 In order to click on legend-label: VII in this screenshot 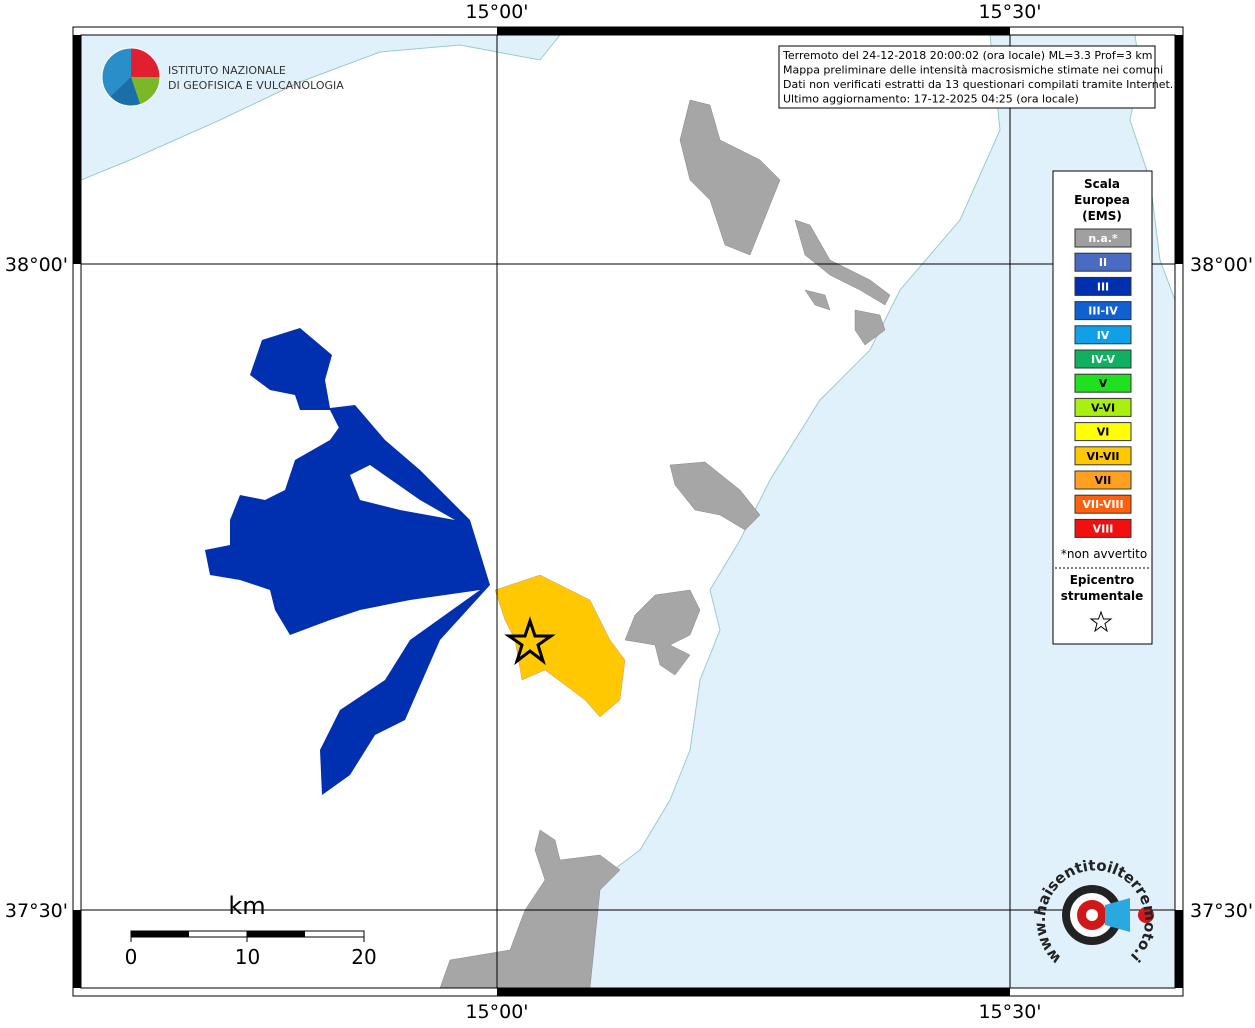, I will do `click(1103, 480)`.